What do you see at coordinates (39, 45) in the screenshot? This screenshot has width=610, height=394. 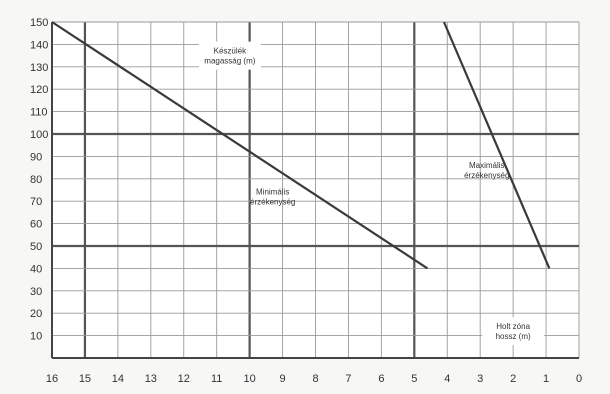 I see `y-tick-label: 140` at bounding box center [39, 45].